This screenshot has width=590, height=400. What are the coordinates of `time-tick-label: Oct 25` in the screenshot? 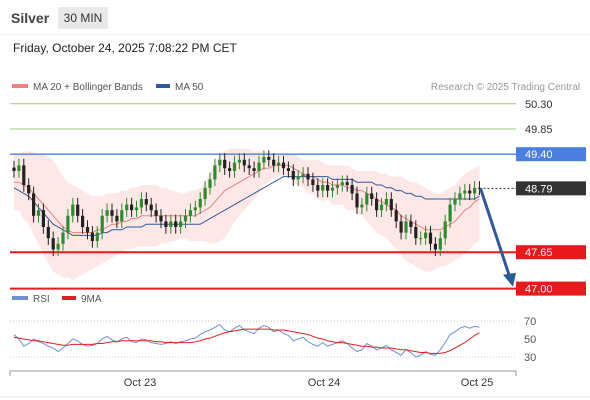 It's located at (477, 383).